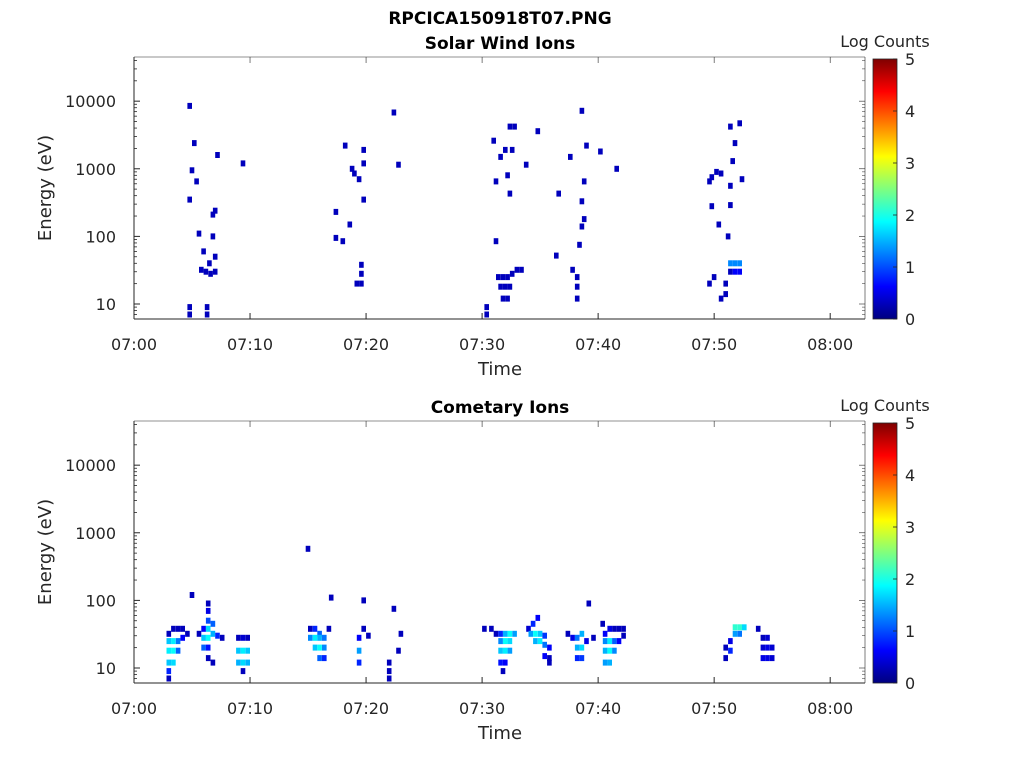  What do you see at coordinates (910, 111) in the screenshot?
I see `colorbar-tick-label: 4` at bounding box center [910, 111].